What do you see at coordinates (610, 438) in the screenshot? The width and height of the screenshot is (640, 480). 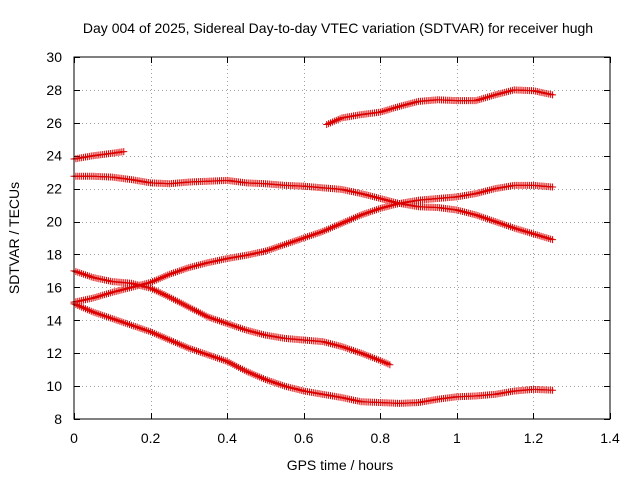 I see `x-tick-label: 1.4` at bounding box center [610, 438].